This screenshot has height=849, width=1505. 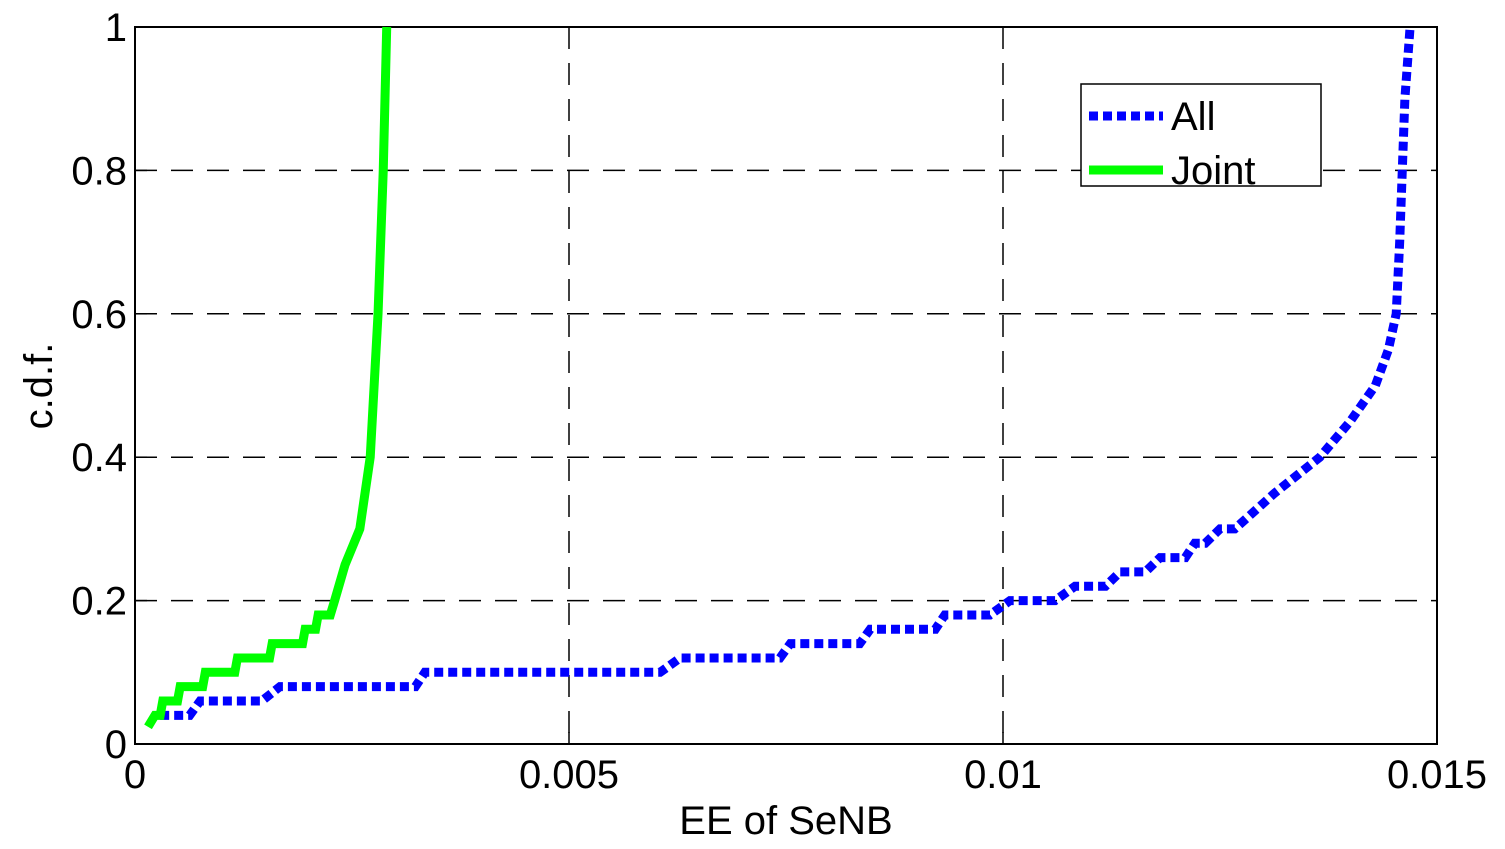 What do you see at coordinates (116, 745) in the screenshot?
I see `y-tick-label: 0` at bounding box center [116, 745].